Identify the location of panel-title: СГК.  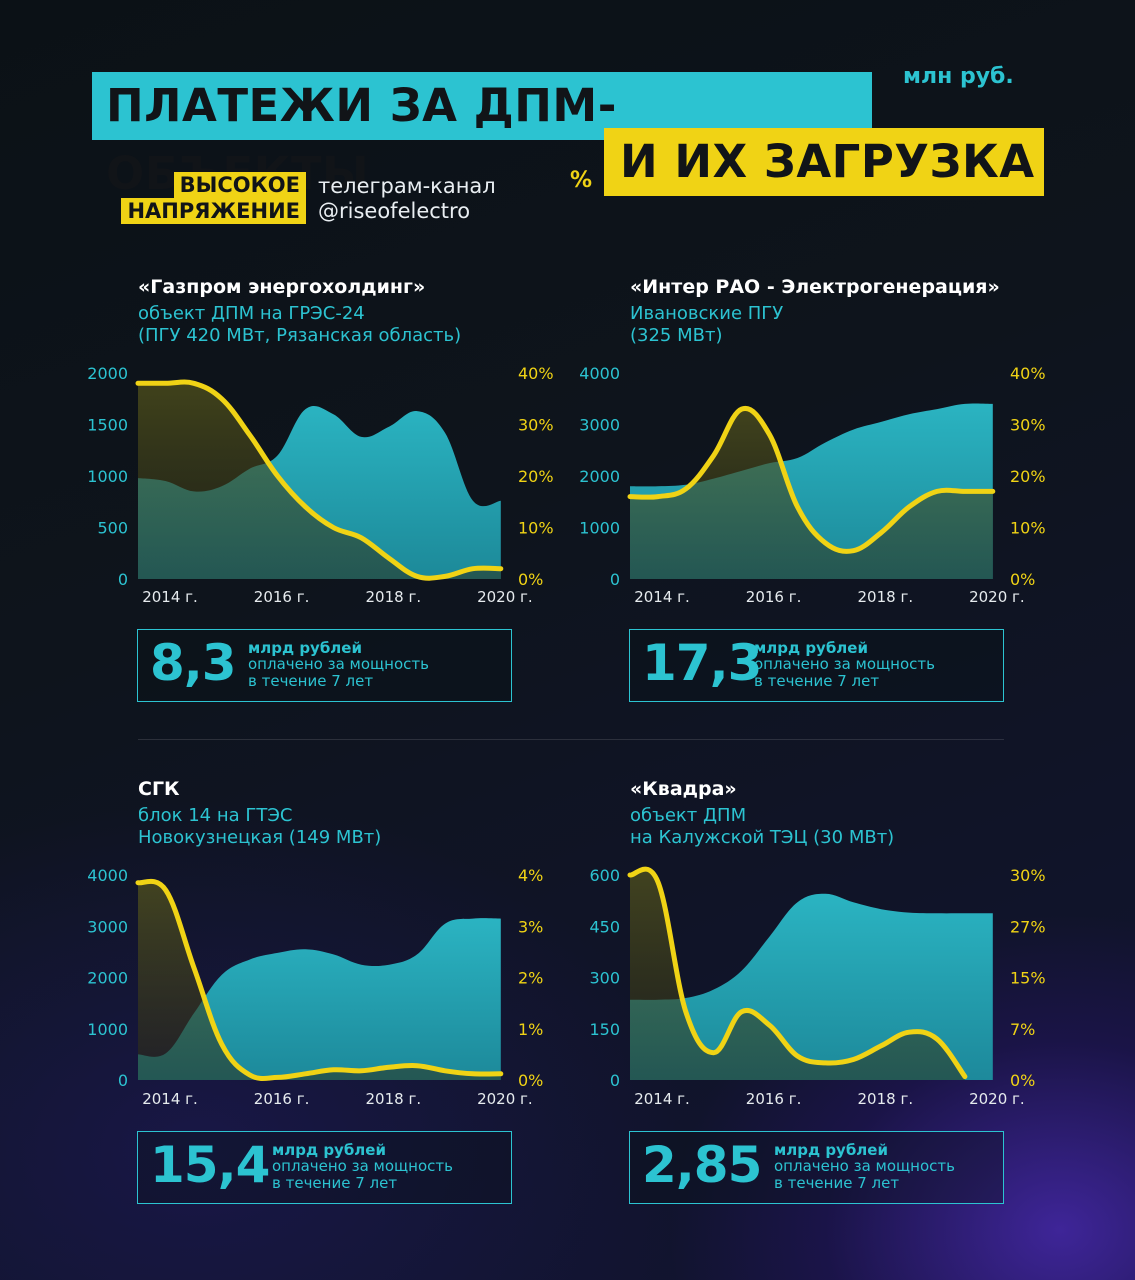
(159, 789).